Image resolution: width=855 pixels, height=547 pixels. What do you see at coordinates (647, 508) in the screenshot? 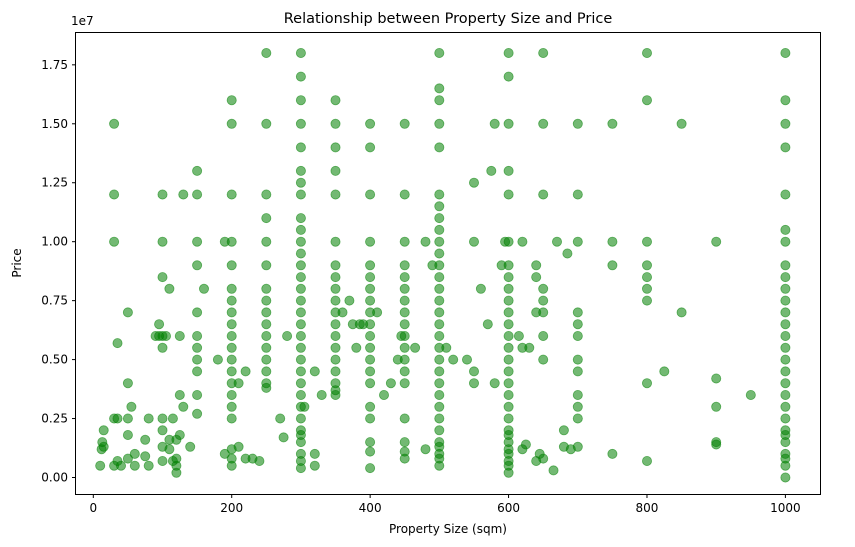
I see `x-tick-label: 800` at bounding box center [647, 508].